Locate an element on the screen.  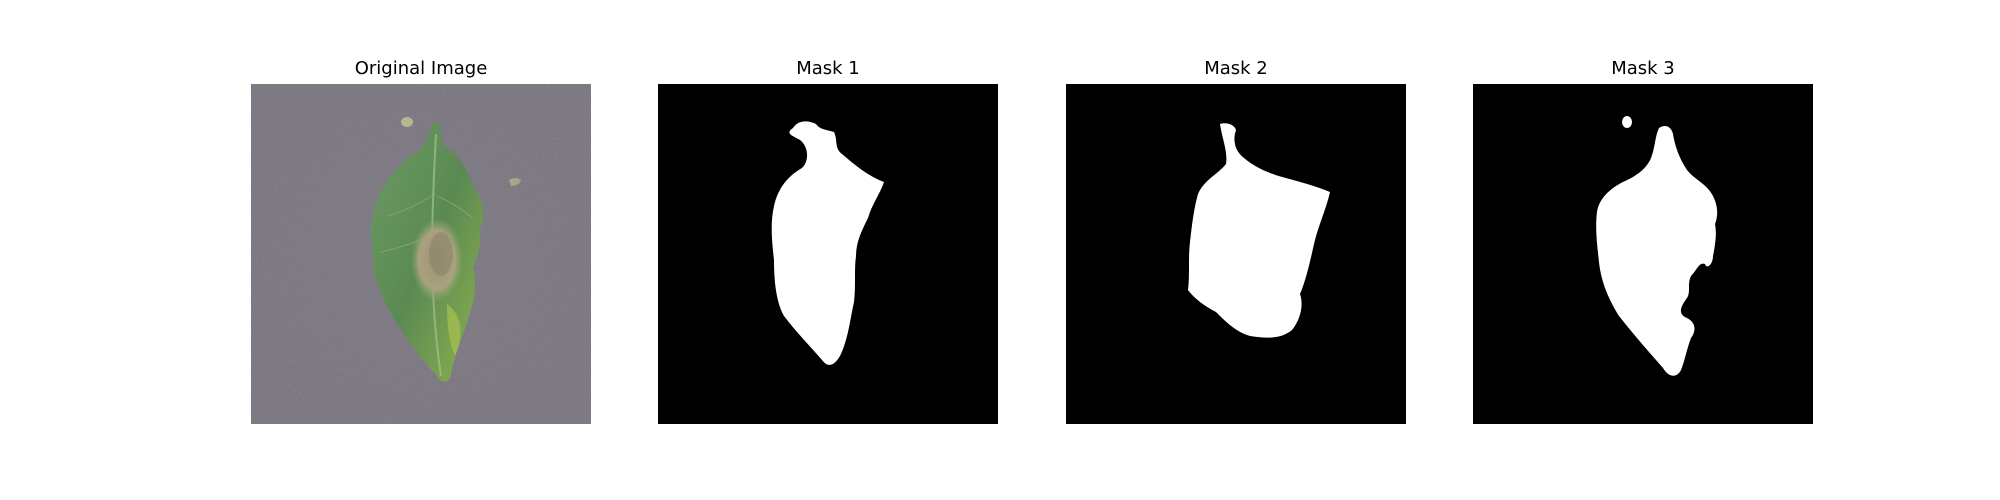
leaf-photo is located at coordinates (421, 254).